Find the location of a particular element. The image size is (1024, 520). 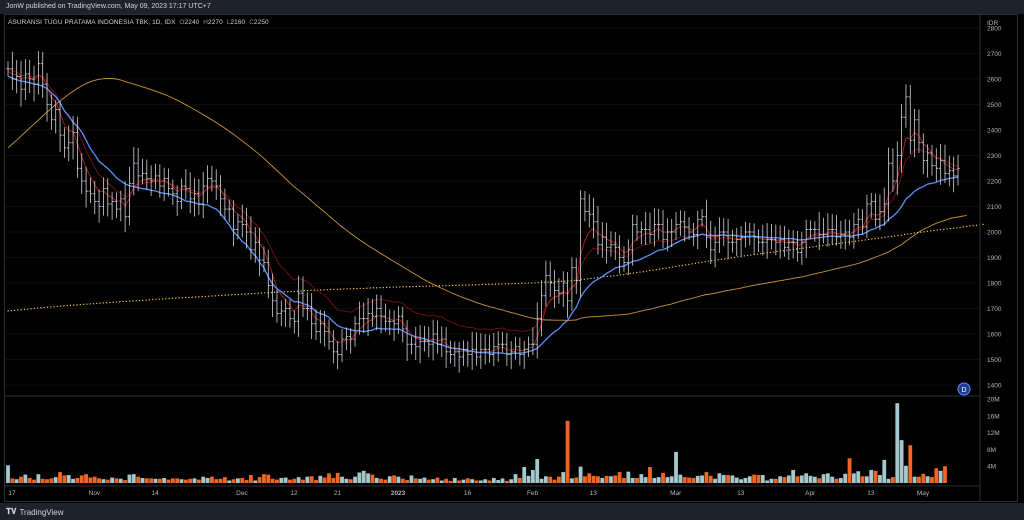

price-tick-label: 2600 is located at coordinates (994, 80).